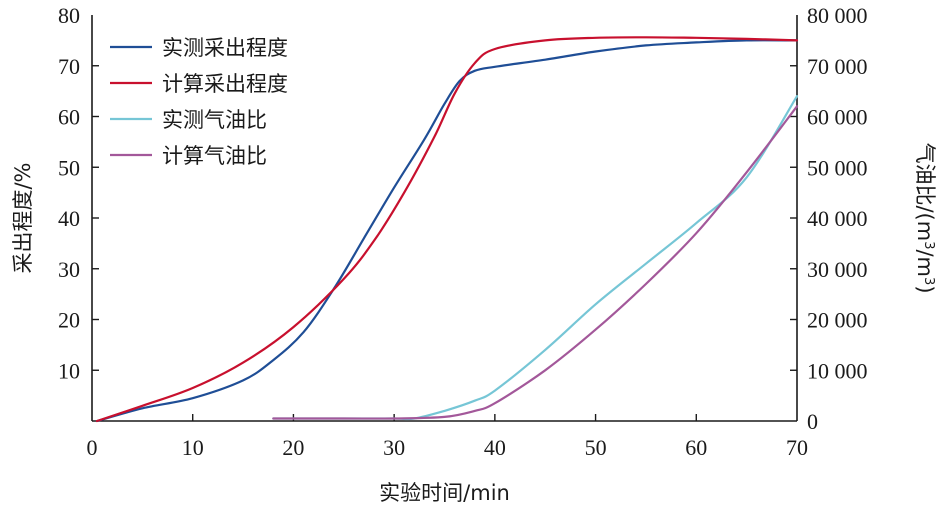  I want to click on y-tick-label: 50, so click(69, 167).